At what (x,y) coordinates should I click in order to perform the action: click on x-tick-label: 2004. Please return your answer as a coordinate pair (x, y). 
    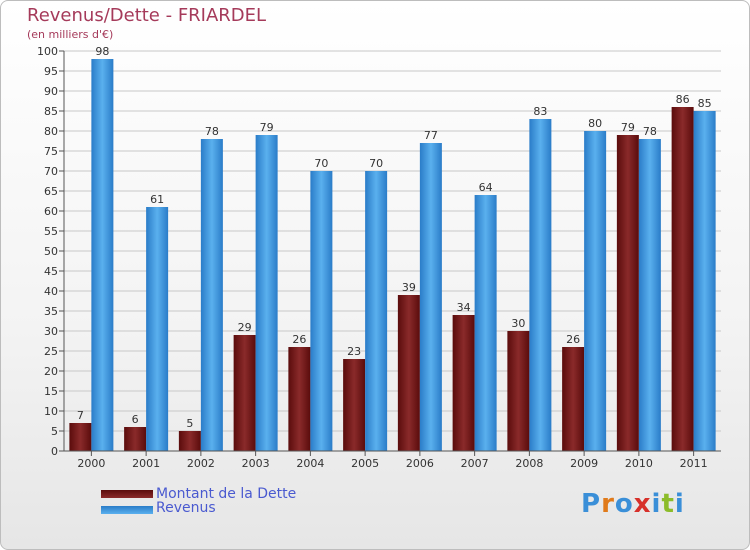
    Looking at the image, I should click on (310, 463).